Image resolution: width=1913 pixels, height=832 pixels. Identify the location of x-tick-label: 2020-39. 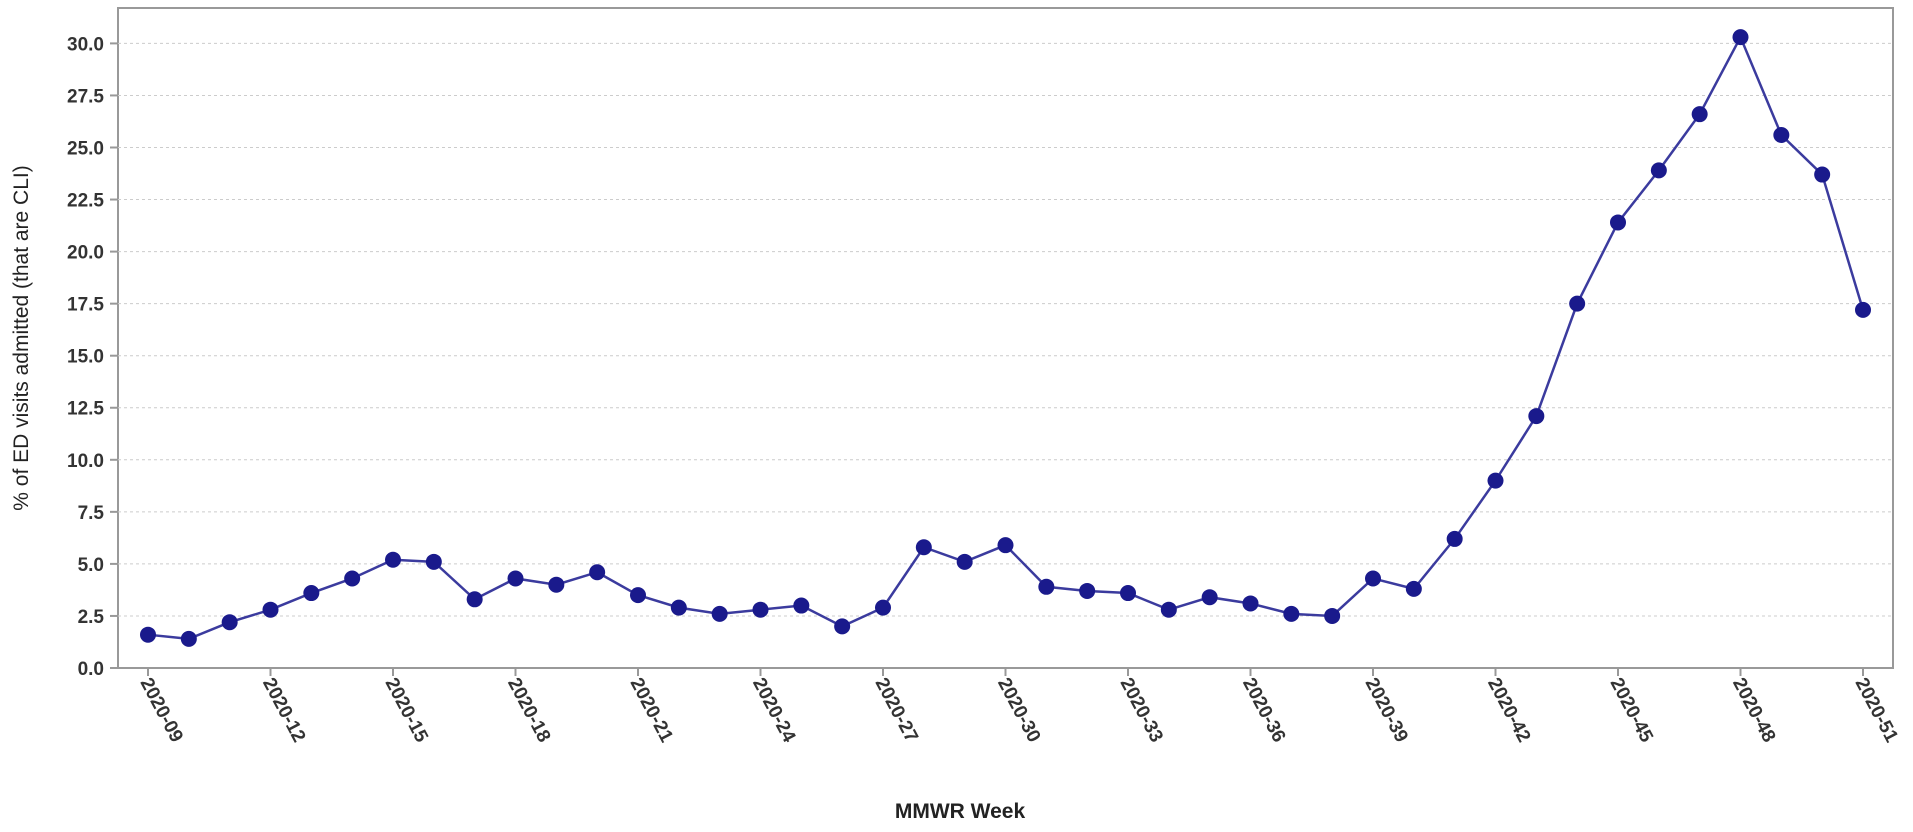
(1386, 709).